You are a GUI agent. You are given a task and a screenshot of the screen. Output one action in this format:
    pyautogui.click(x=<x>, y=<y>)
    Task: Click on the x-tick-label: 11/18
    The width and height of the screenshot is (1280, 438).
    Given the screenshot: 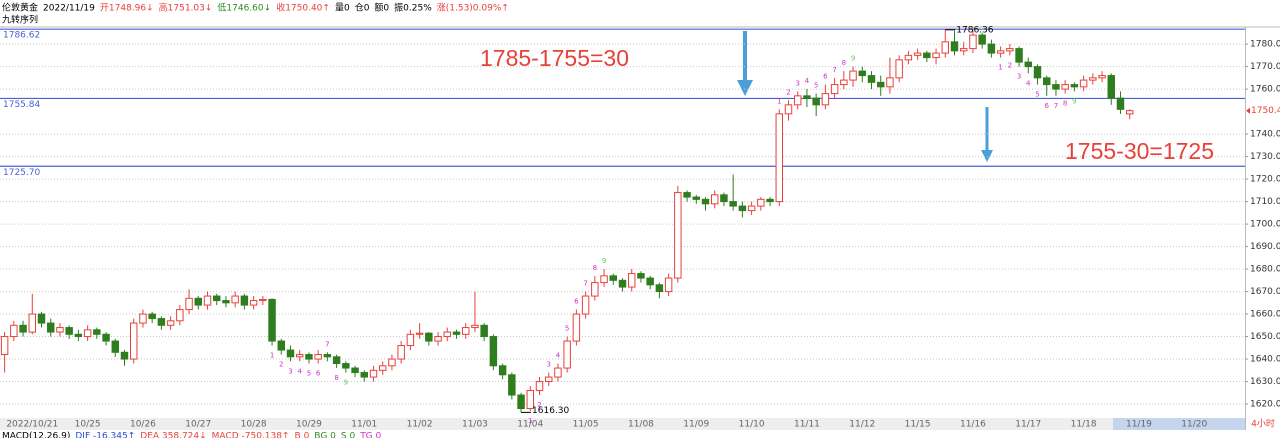 What is the action you would take?
    pyautogui.click(x=1084, y=425)
    